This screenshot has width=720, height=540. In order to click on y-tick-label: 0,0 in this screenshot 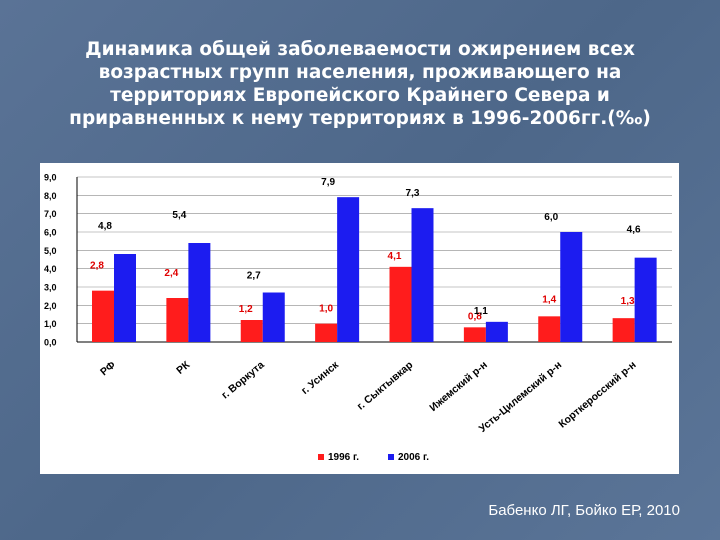, I will do `click(50, 343)`.